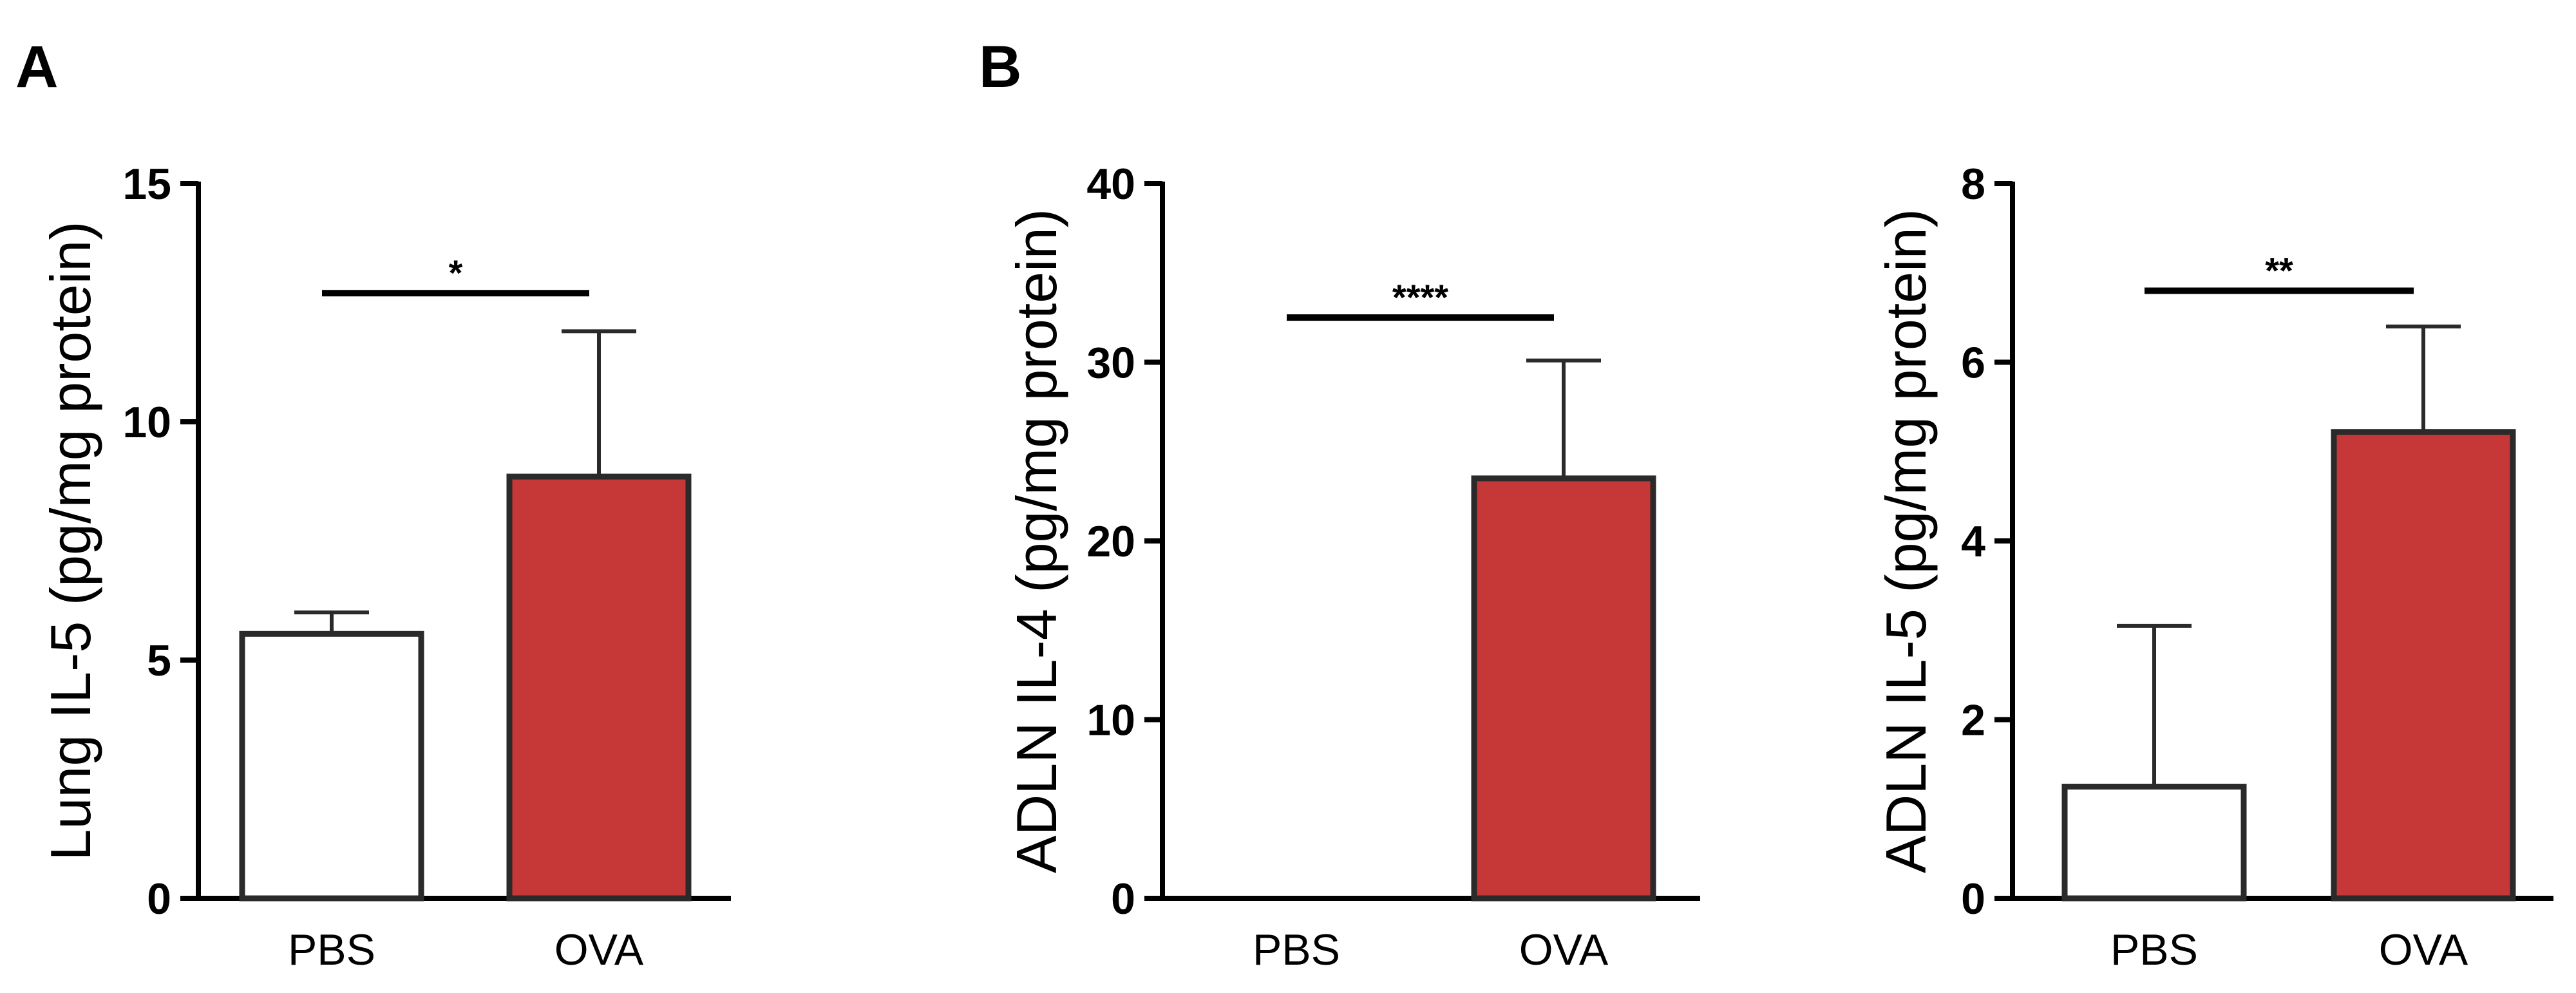 This screenshot has height=993, width=2576. Describe the element at coordinates (1564, 689) in the screenshot. I see `chart1-bar-ova` at that location.